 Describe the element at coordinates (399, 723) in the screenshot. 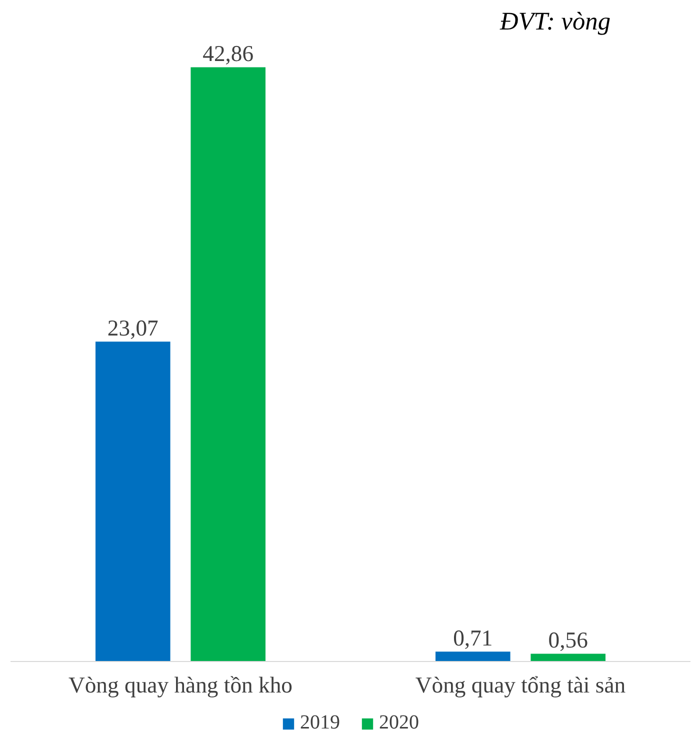

I see `legend-label: 2020` at that location.